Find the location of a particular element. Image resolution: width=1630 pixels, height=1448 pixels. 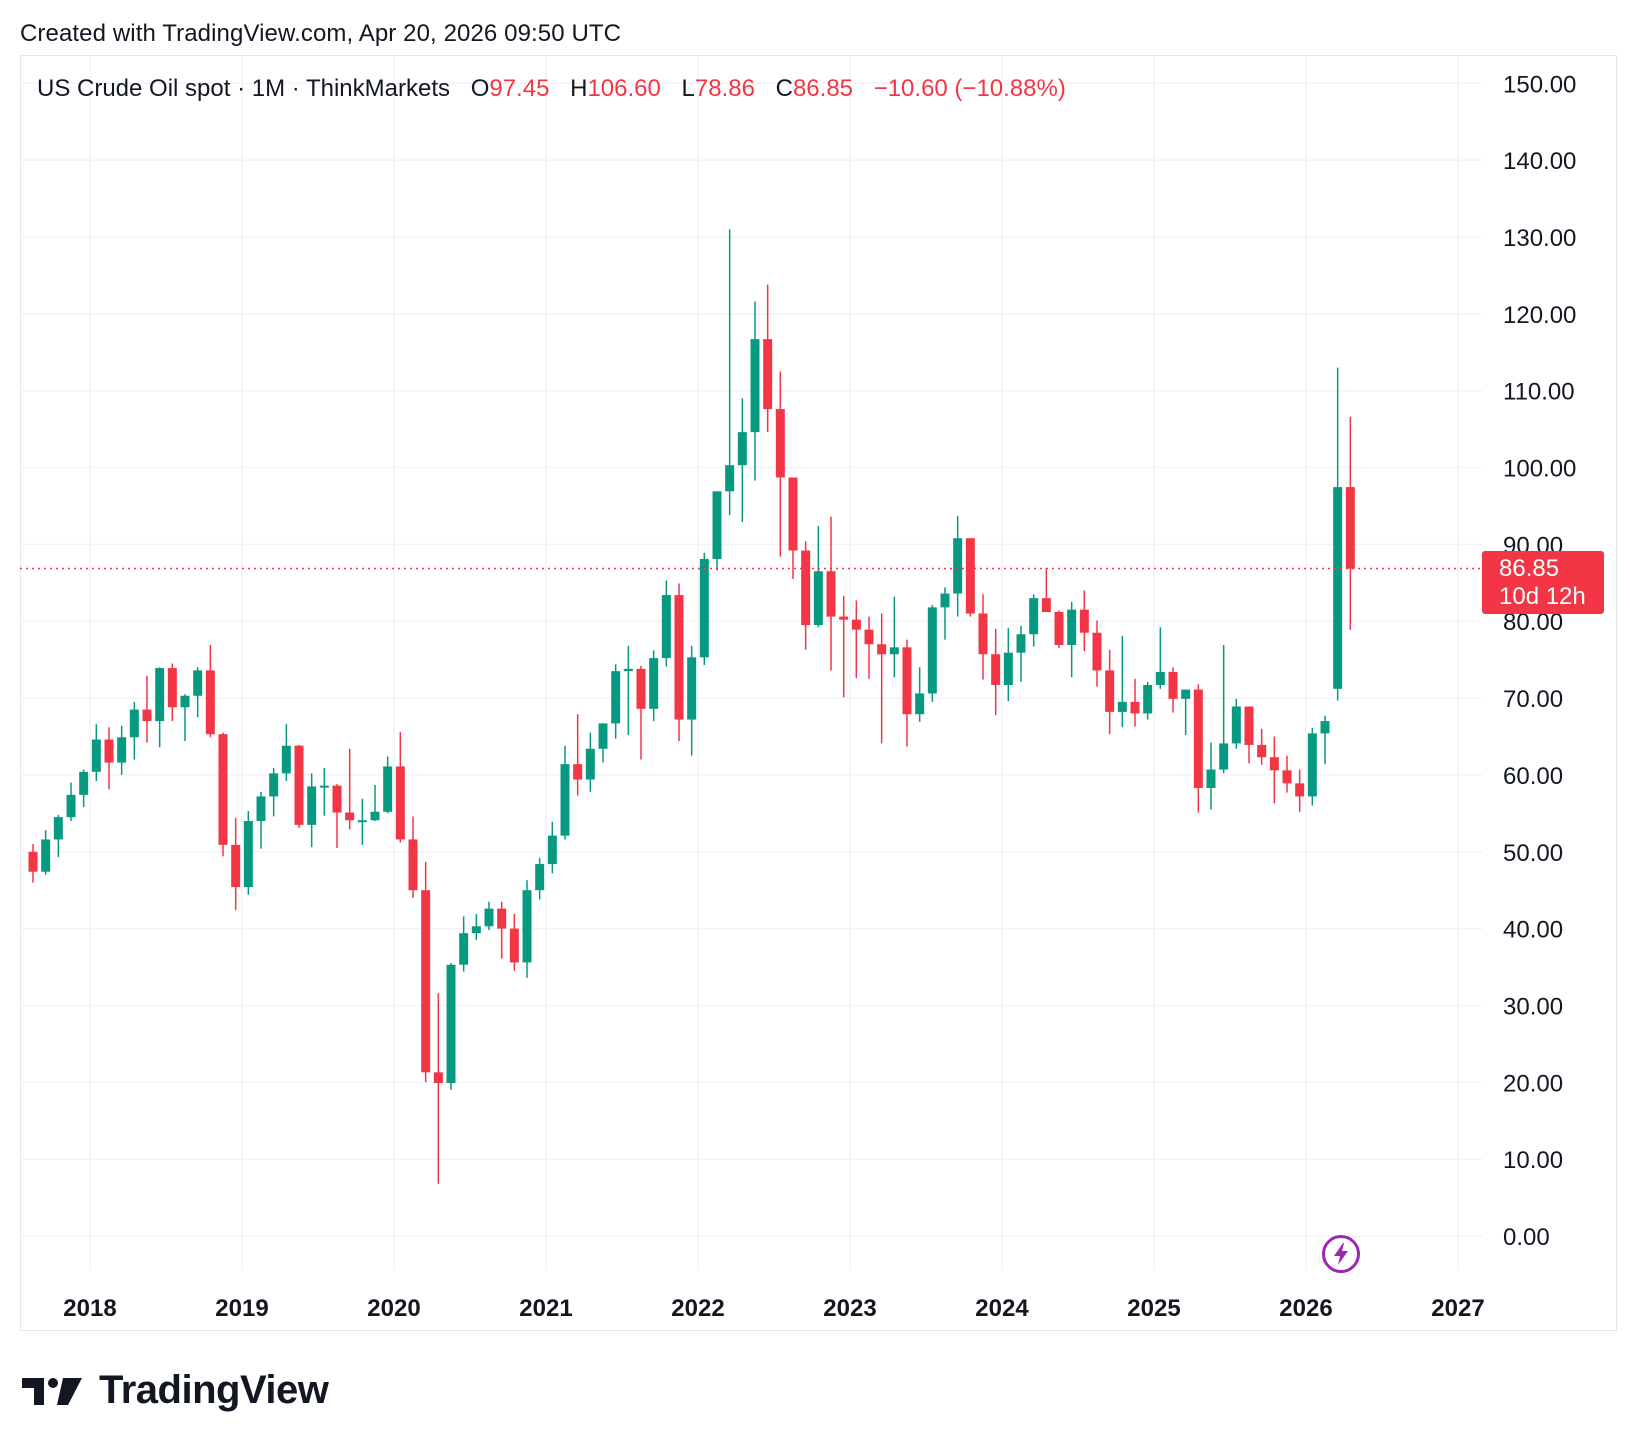

time-axis-label: 2023 is located at coordinates (849, 1308).